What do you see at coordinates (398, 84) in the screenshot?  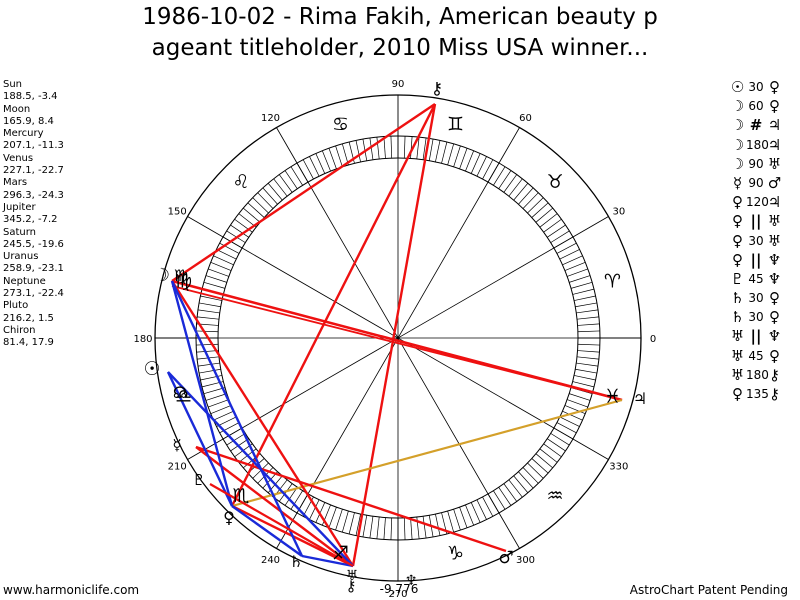 I see `degree-label: 90` at bounding box center [398, 84].